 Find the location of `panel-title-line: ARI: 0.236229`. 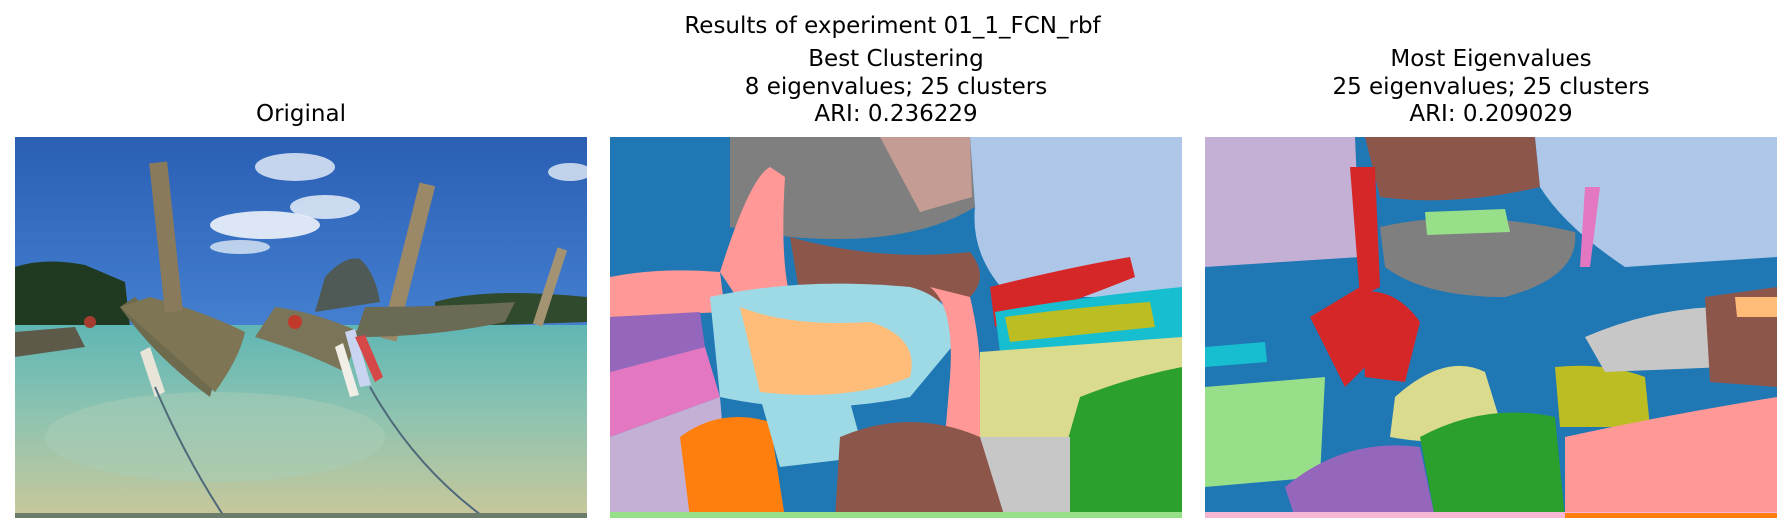

panel-title-line: ARI: 0.236229 is located at coordinates (896, 114).